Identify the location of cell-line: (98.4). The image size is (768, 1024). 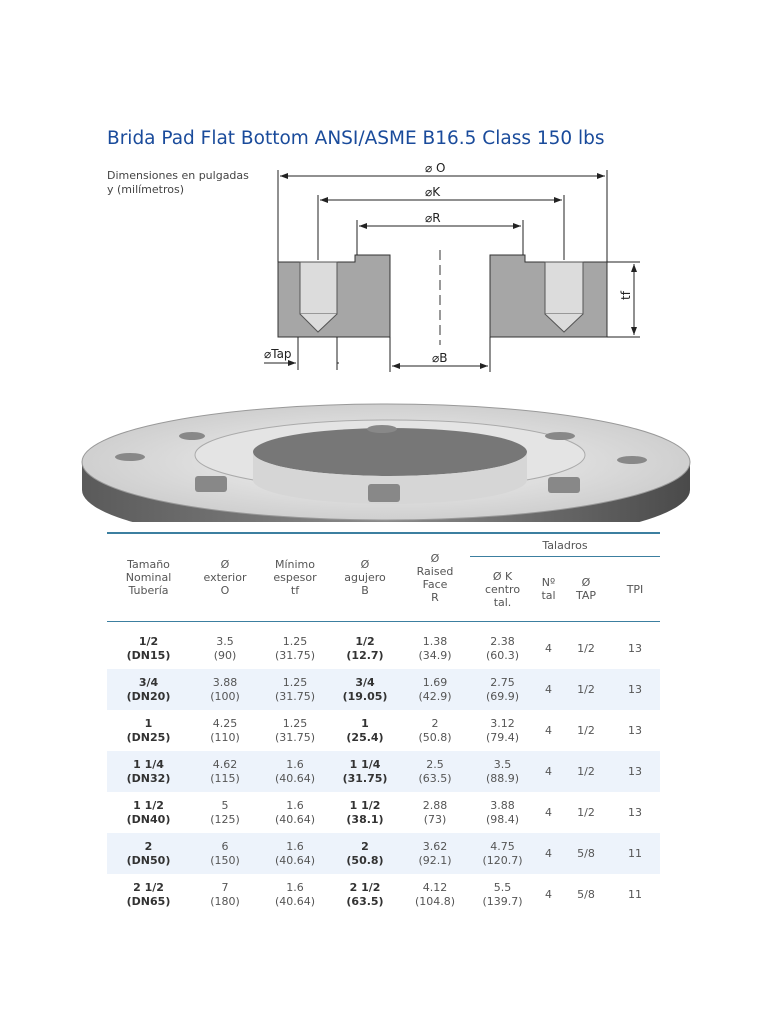
(502, 819).